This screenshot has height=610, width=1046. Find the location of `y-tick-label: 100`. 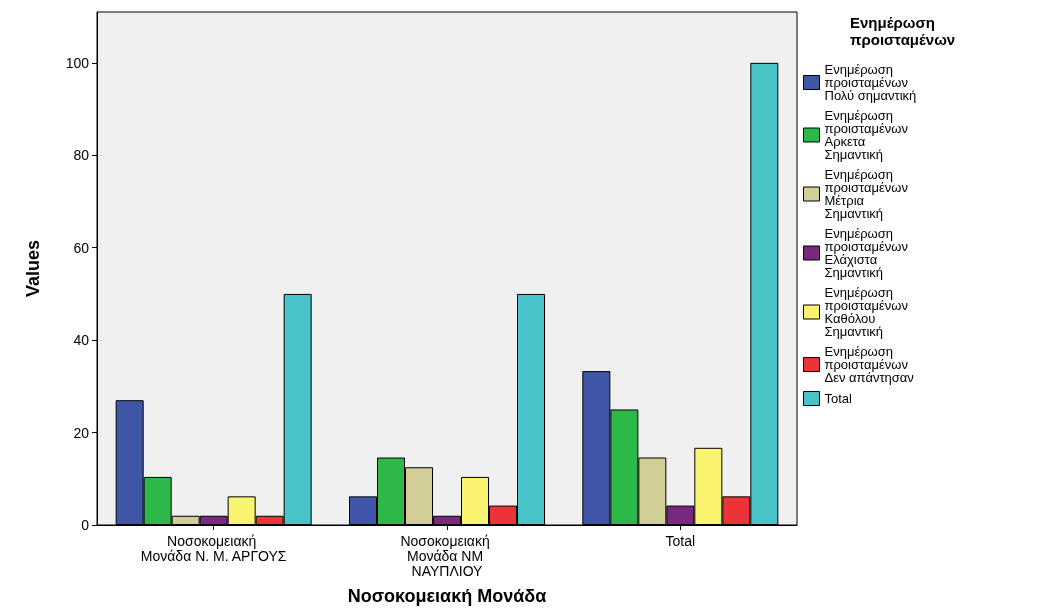

y-tick-label: 100 is located at coordinates (77, 62).